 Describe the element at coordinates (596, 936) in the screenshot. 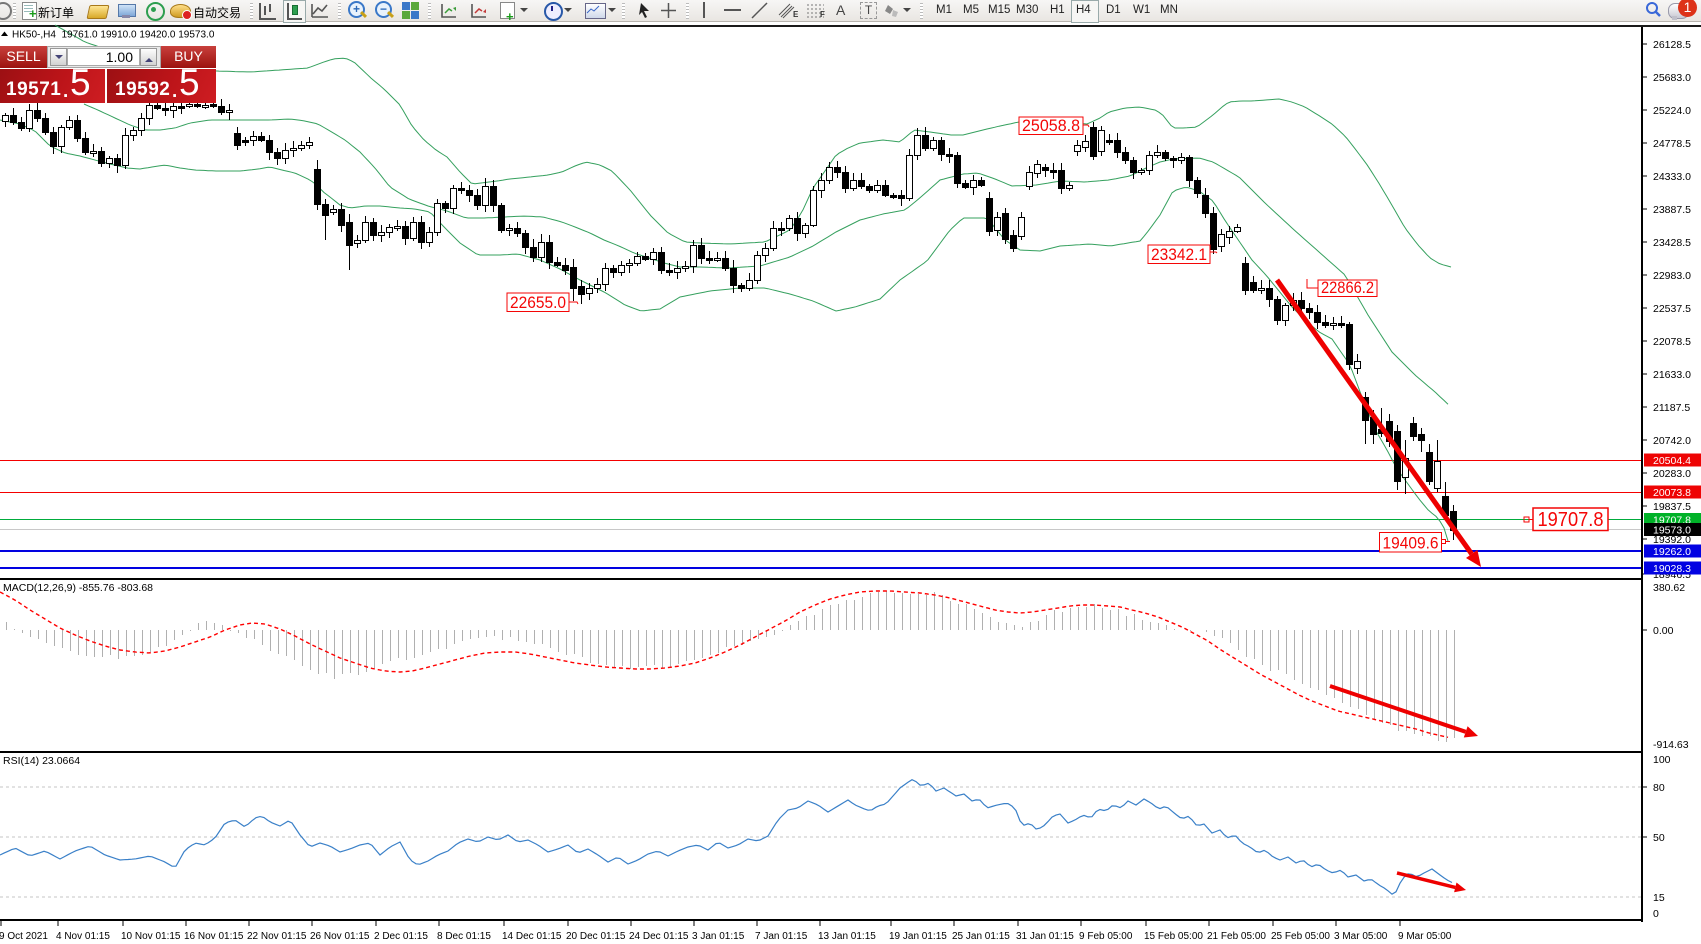

I see `svg-text: 20 Dec 01:15` at that location.